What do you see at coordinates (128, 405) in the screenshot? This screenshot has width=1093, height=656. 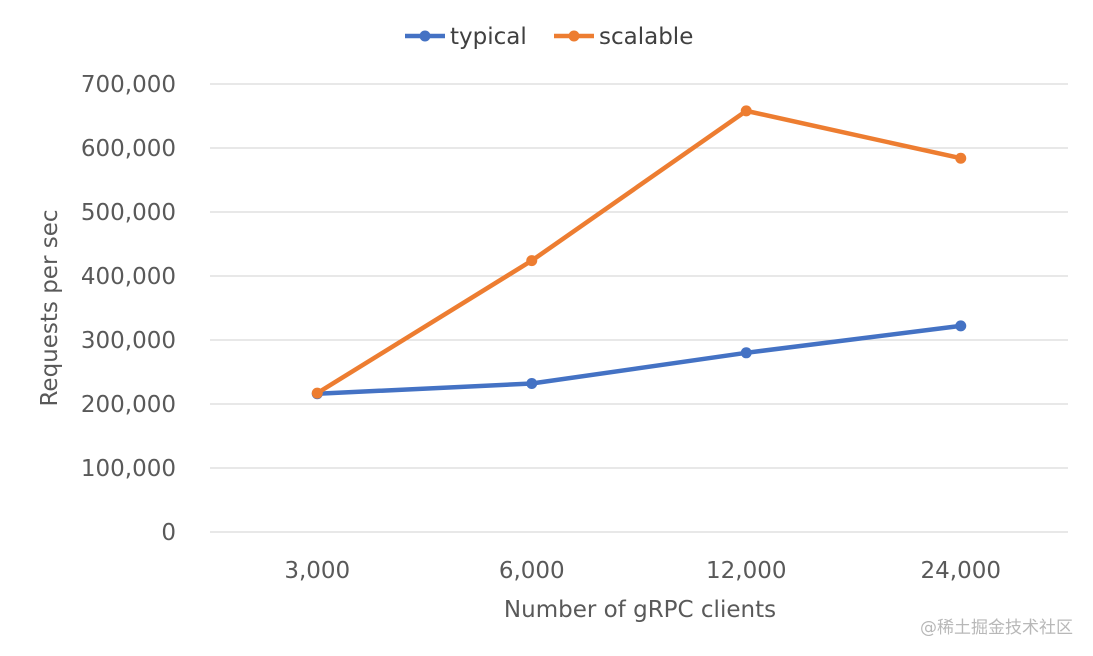 I see `y-tick-label: 200,000` at bounding box center [128, 405].